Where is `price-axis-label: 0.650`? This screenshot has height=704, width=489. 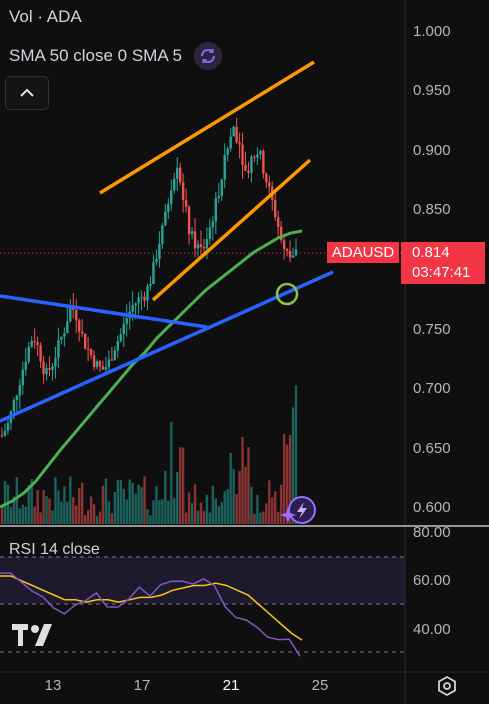
price-axis-label: 0.650 is located at coordinates (432, 448).